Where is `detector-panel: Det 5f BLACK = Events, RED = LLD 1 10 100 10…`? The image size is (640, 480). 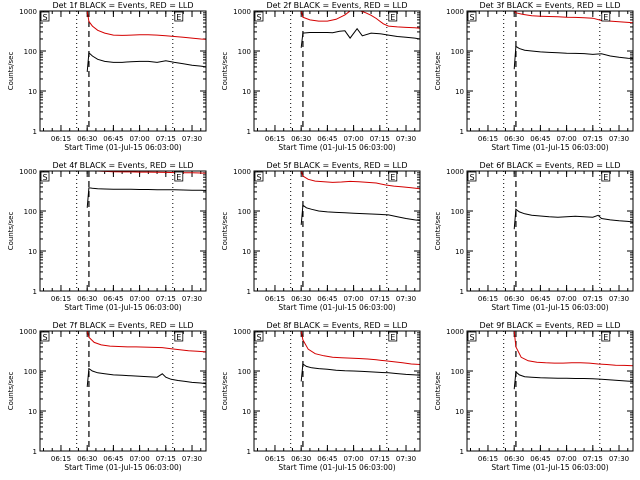 detector-panel: Det 5f BLACK = Events, RED = LLD 1 10 100 10… is located at coordinates (321, 236).